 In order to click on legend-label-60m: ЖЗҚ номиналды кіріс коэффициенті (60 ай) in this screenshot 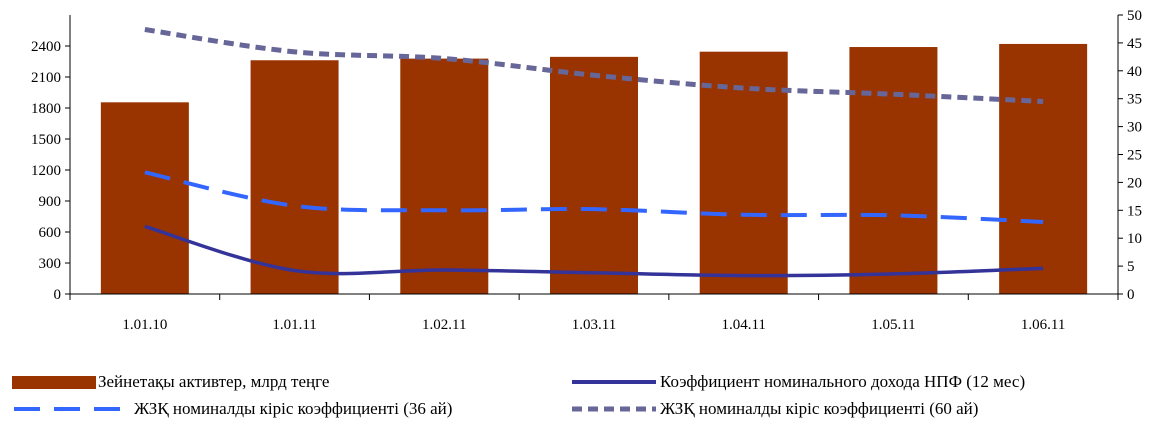, I will do `click(819, 408)`.